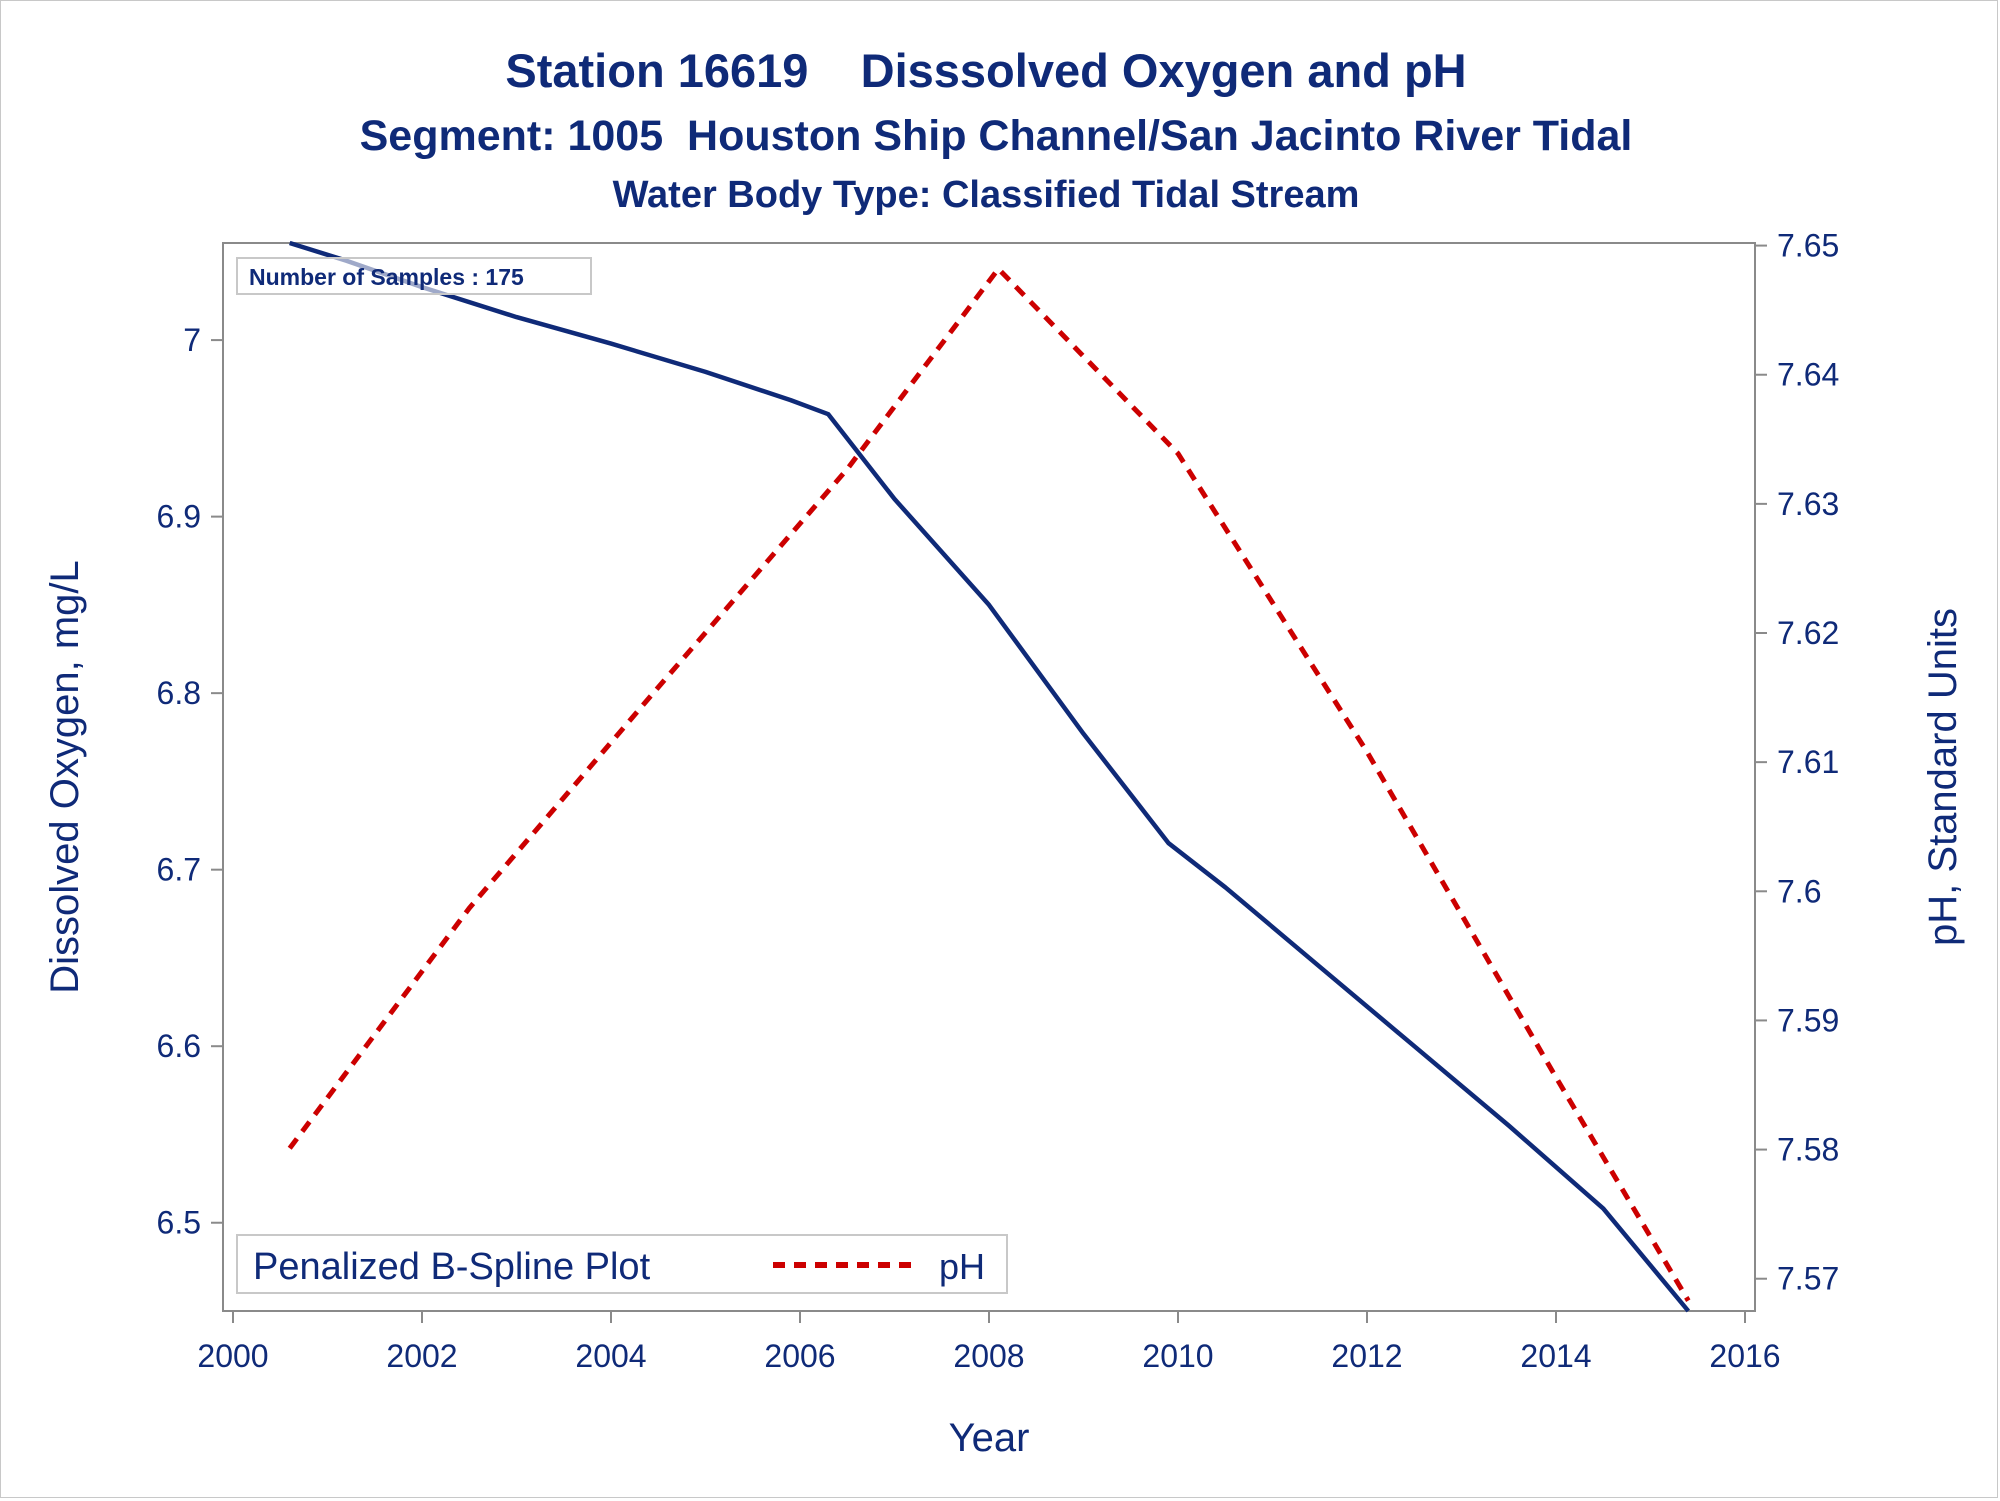 The width and height of the screenshot is (2000, 1501). Describe the element at coordinates (1808, 1150) in the screenshot. I see `y2-tick-label-1: 7.58` at that location.